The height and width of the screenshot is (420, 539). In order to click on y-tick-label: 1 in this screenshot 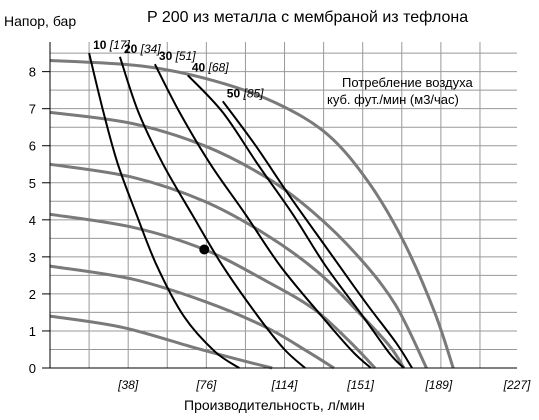, I will do `click(32, 331)`.